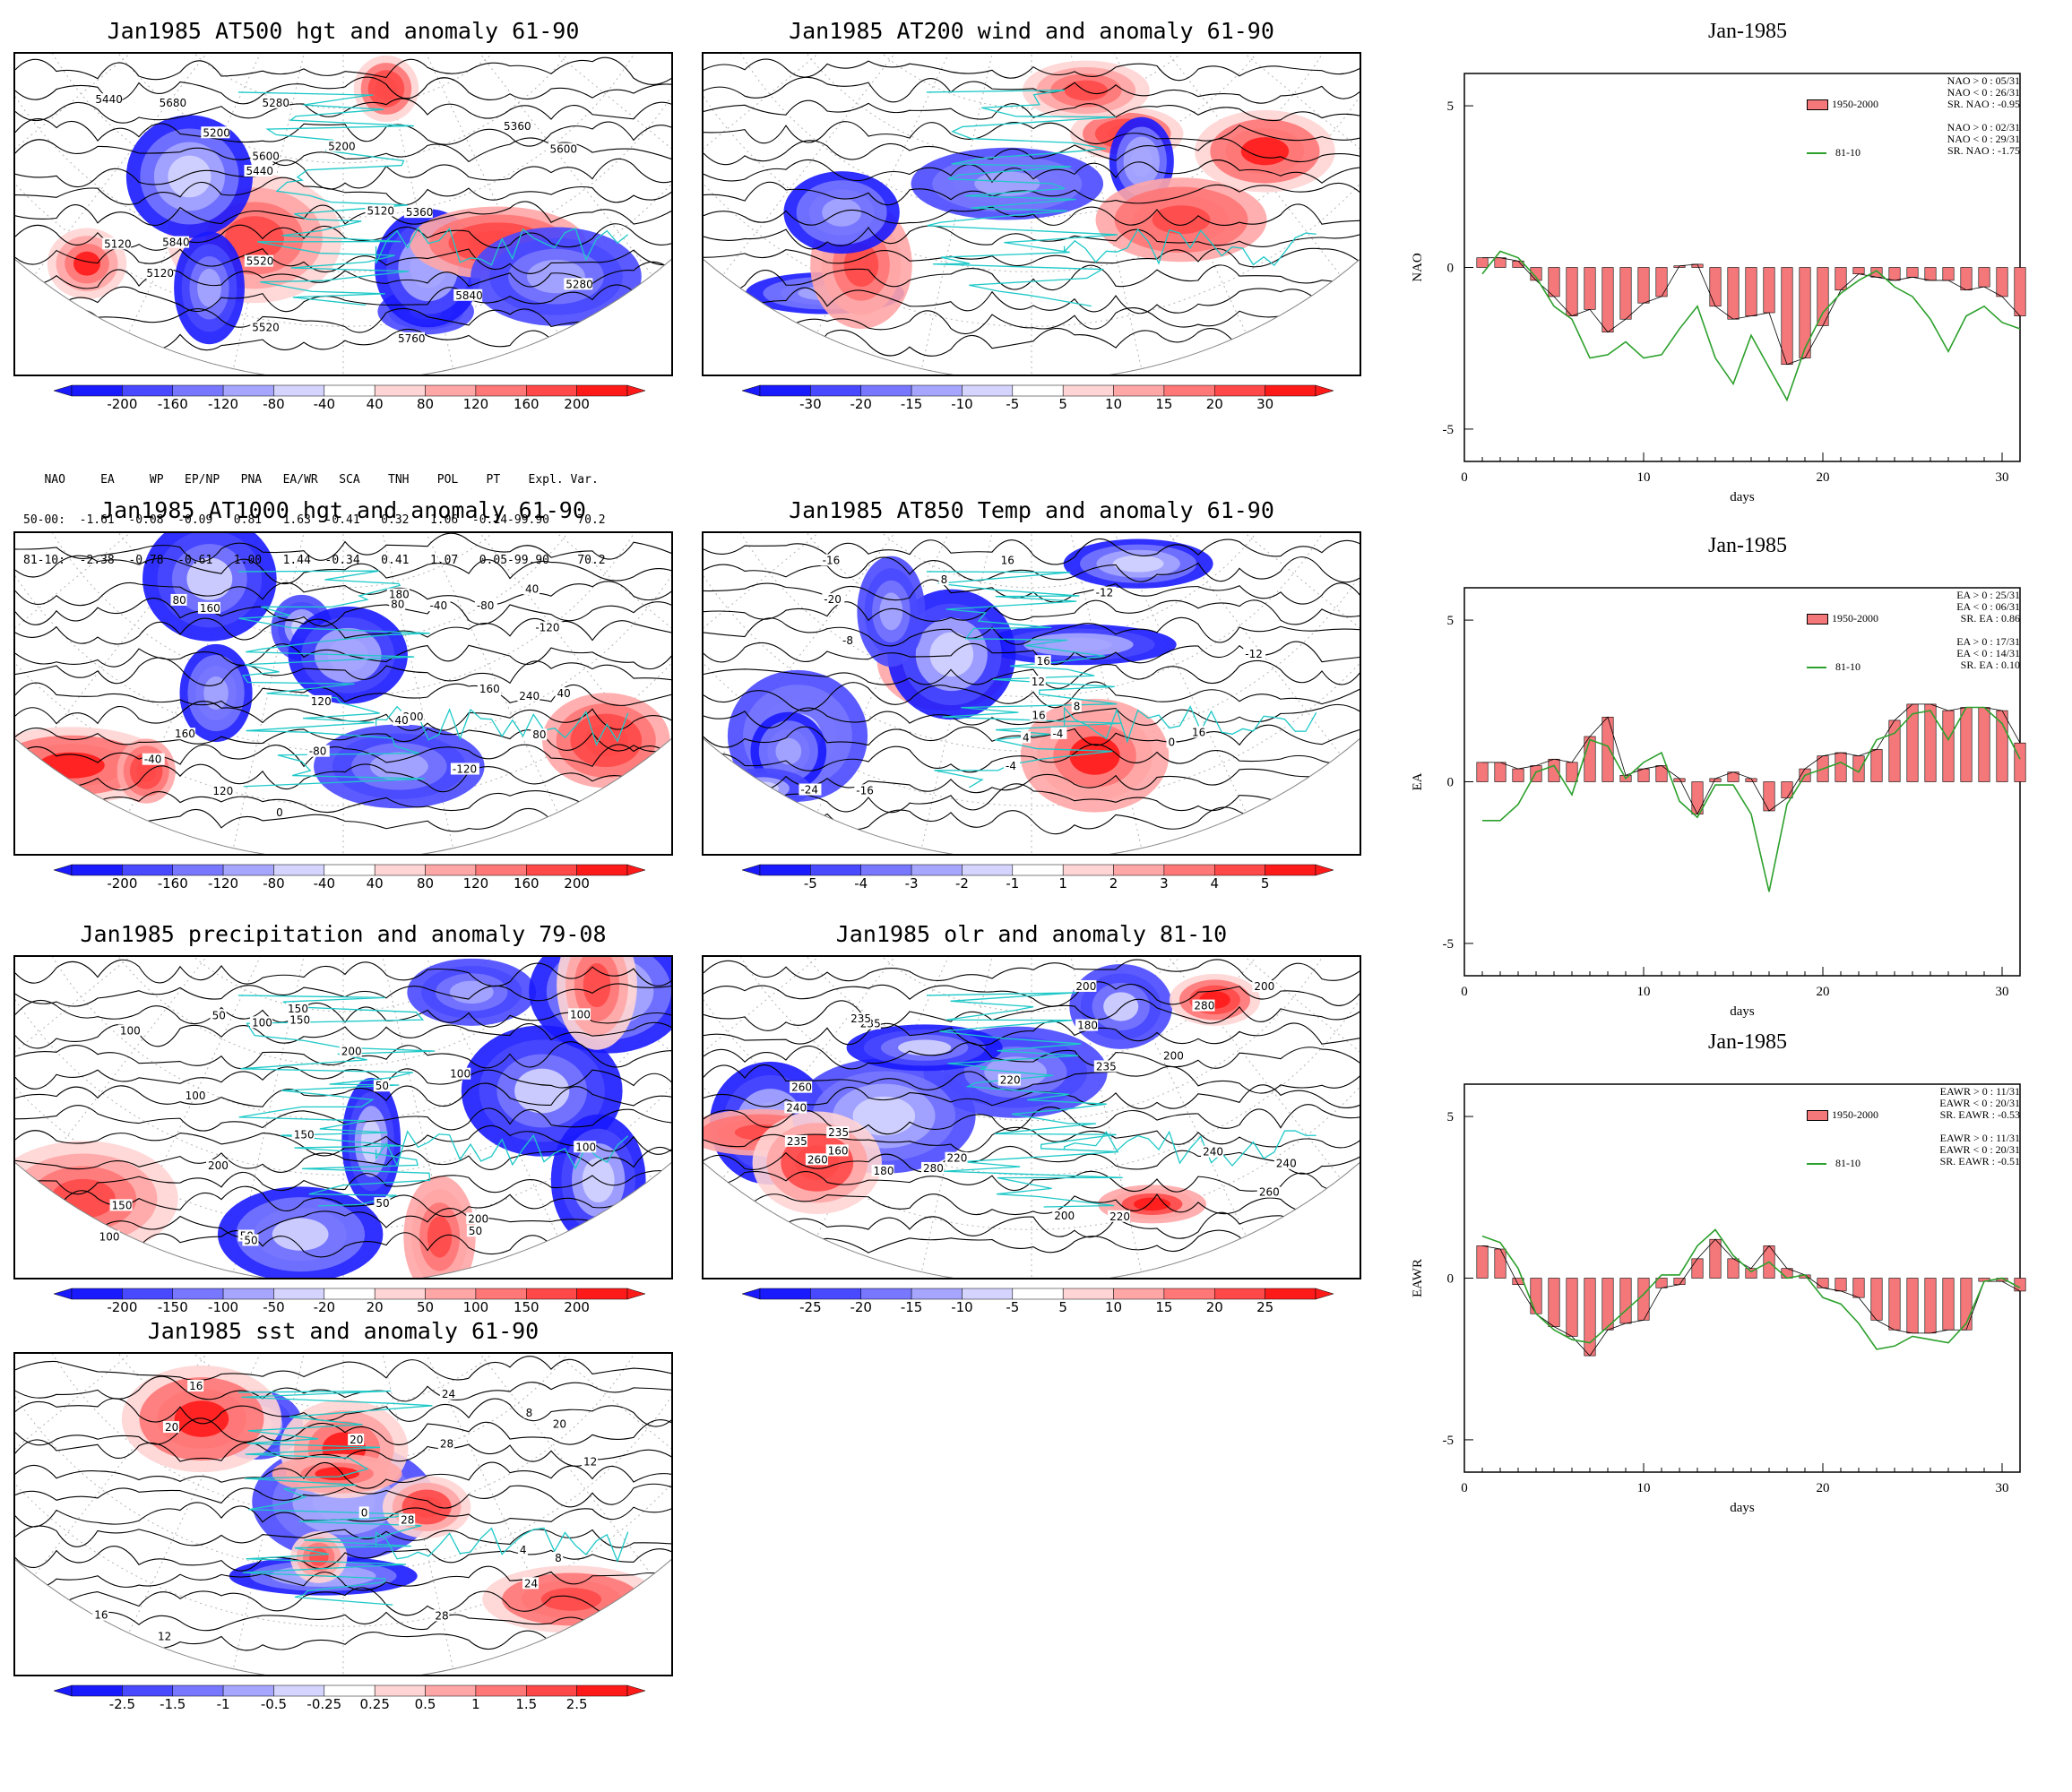 This screenshot has height=1792, width=2072. What do you see at coordinates (223, 1704) in the screenshot?
I see `colorbar-tick-label: -1` at bounding box center [223, 1704].